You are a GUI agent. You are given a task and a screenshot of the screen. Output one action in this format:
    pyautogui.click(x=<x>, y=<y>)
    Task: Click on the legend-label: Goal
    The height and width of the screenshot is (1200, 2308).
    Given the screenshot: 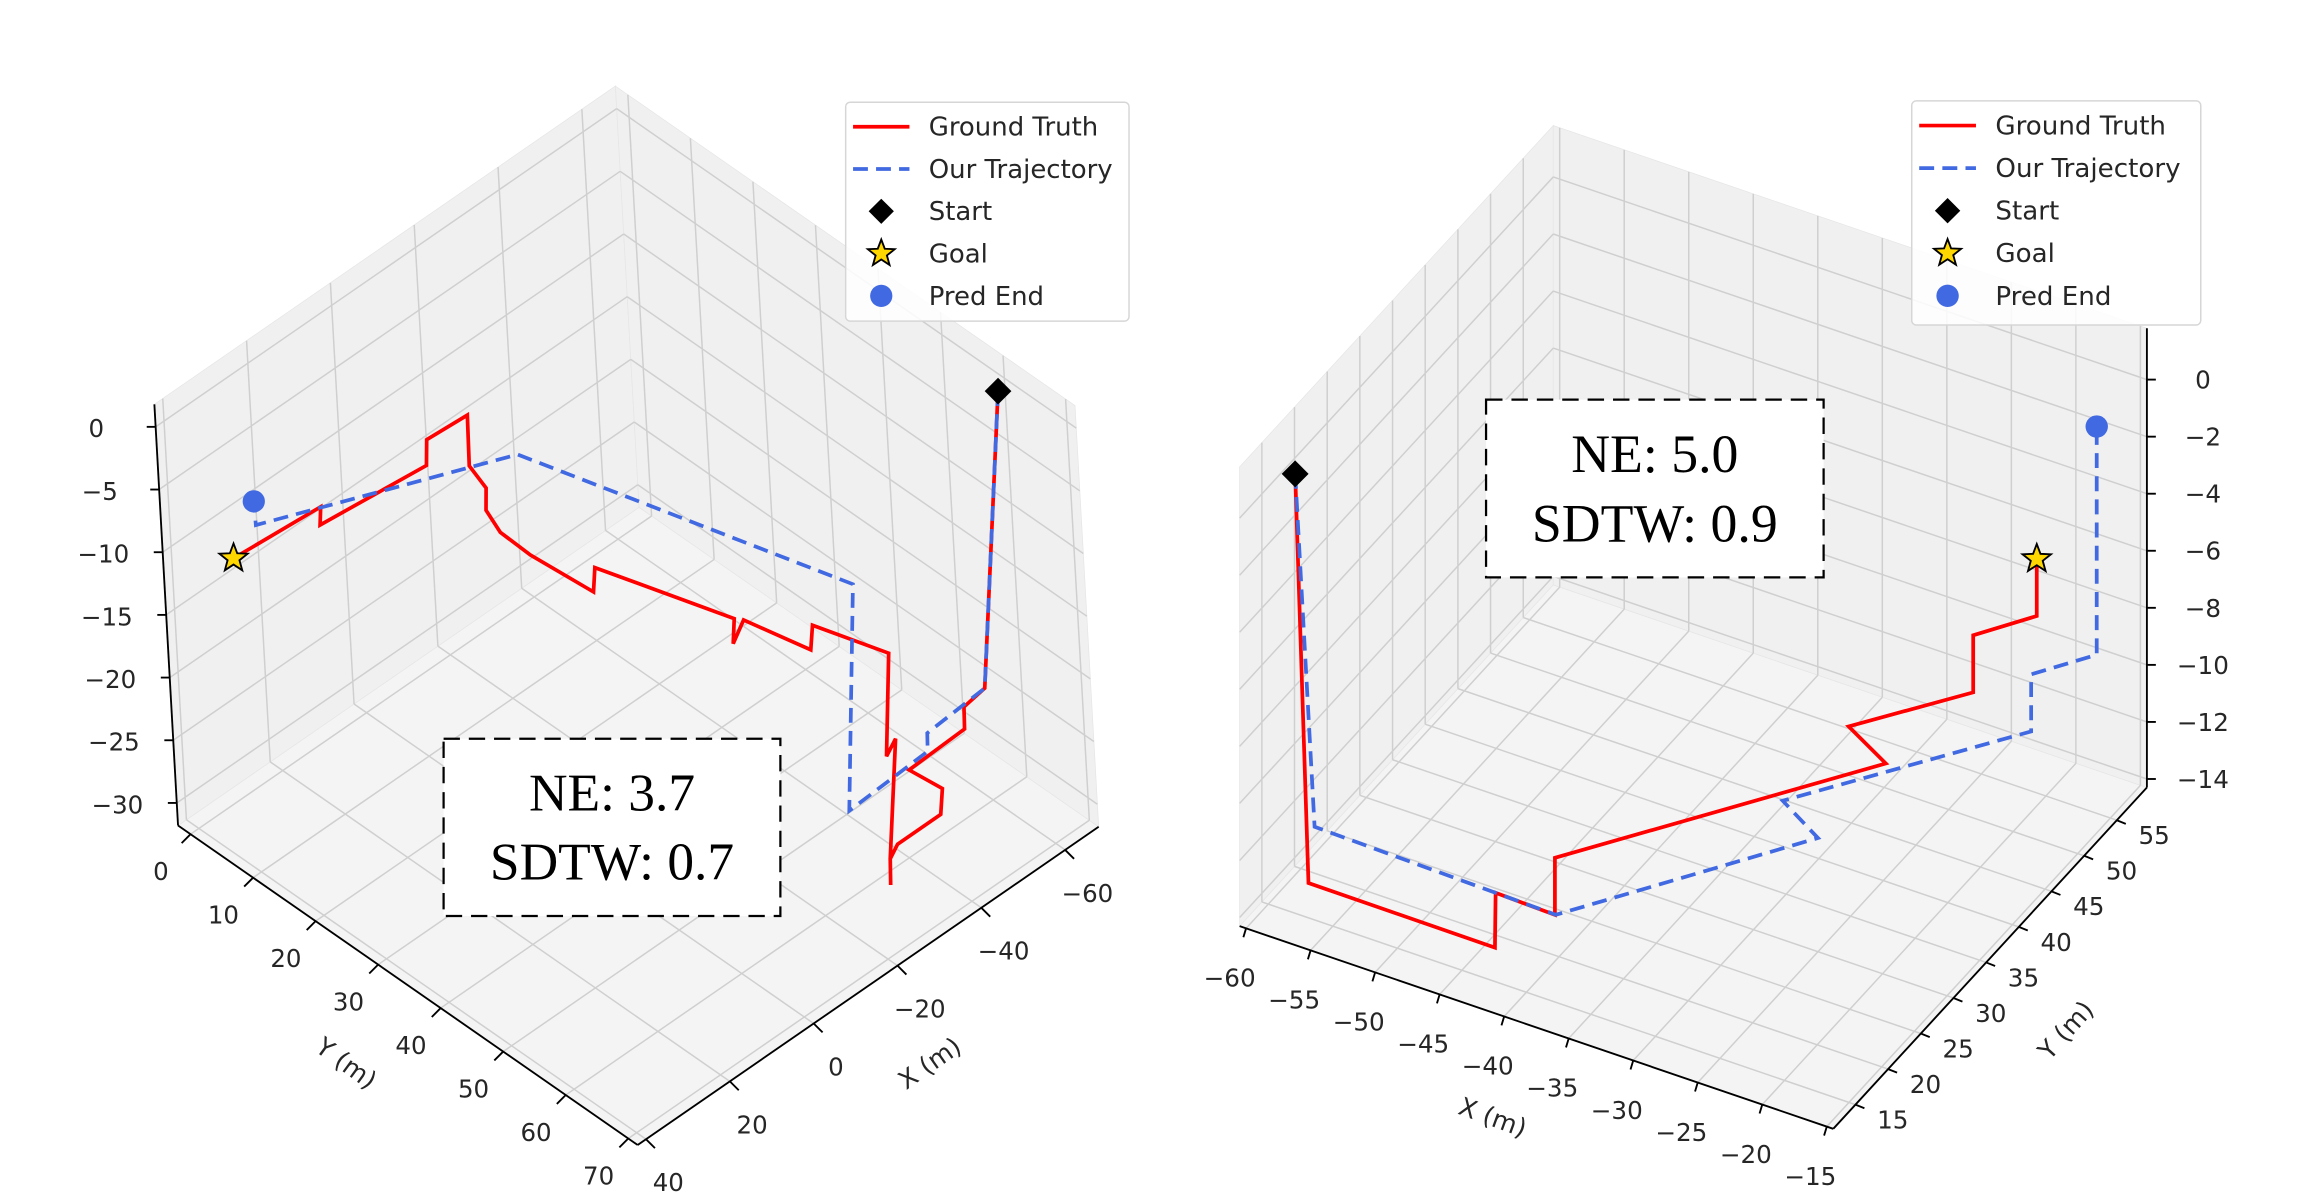 What is the action you would take?
    pyautogui.click(x=958, y=254)
    